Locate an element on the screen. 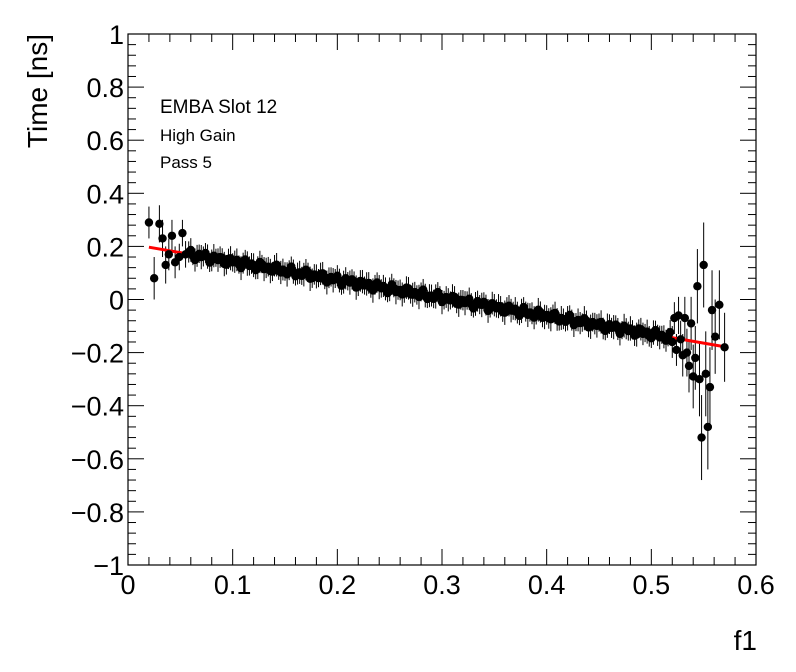 The image size is (796, 672). x-tick-label: 0.4 is located at coordinates (547, 585).